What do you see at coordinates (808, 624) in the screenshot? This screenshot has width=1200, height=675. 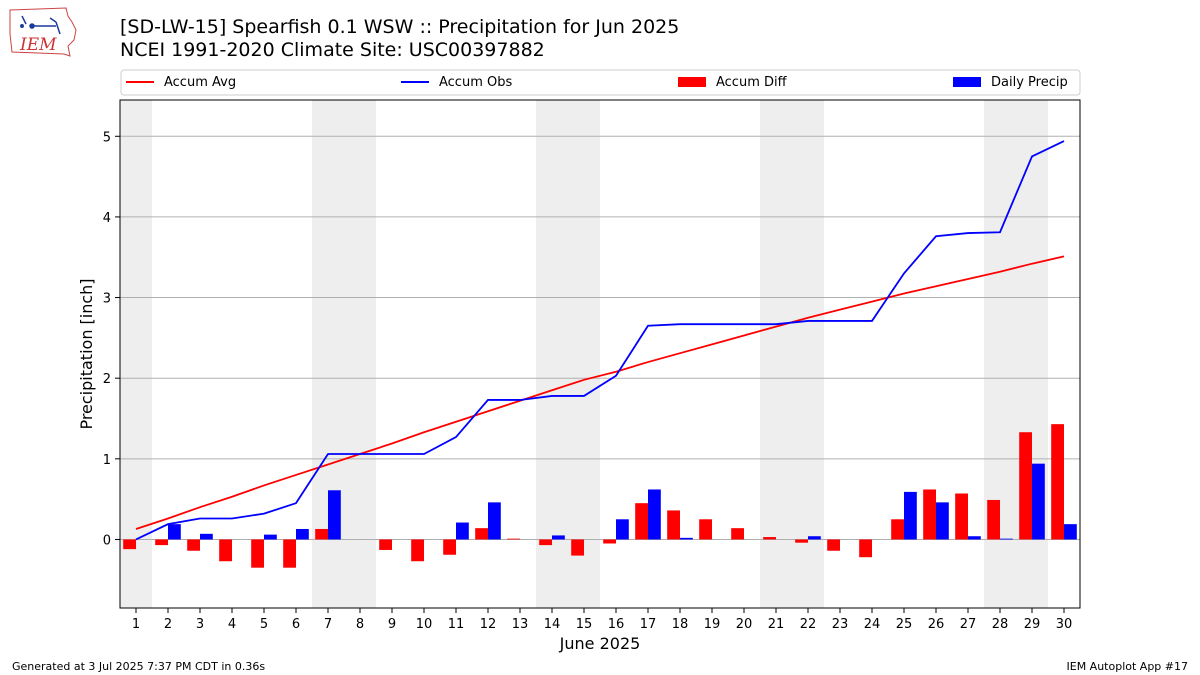 I see `x-tick-label: 22` at bounding box center [808, 624].